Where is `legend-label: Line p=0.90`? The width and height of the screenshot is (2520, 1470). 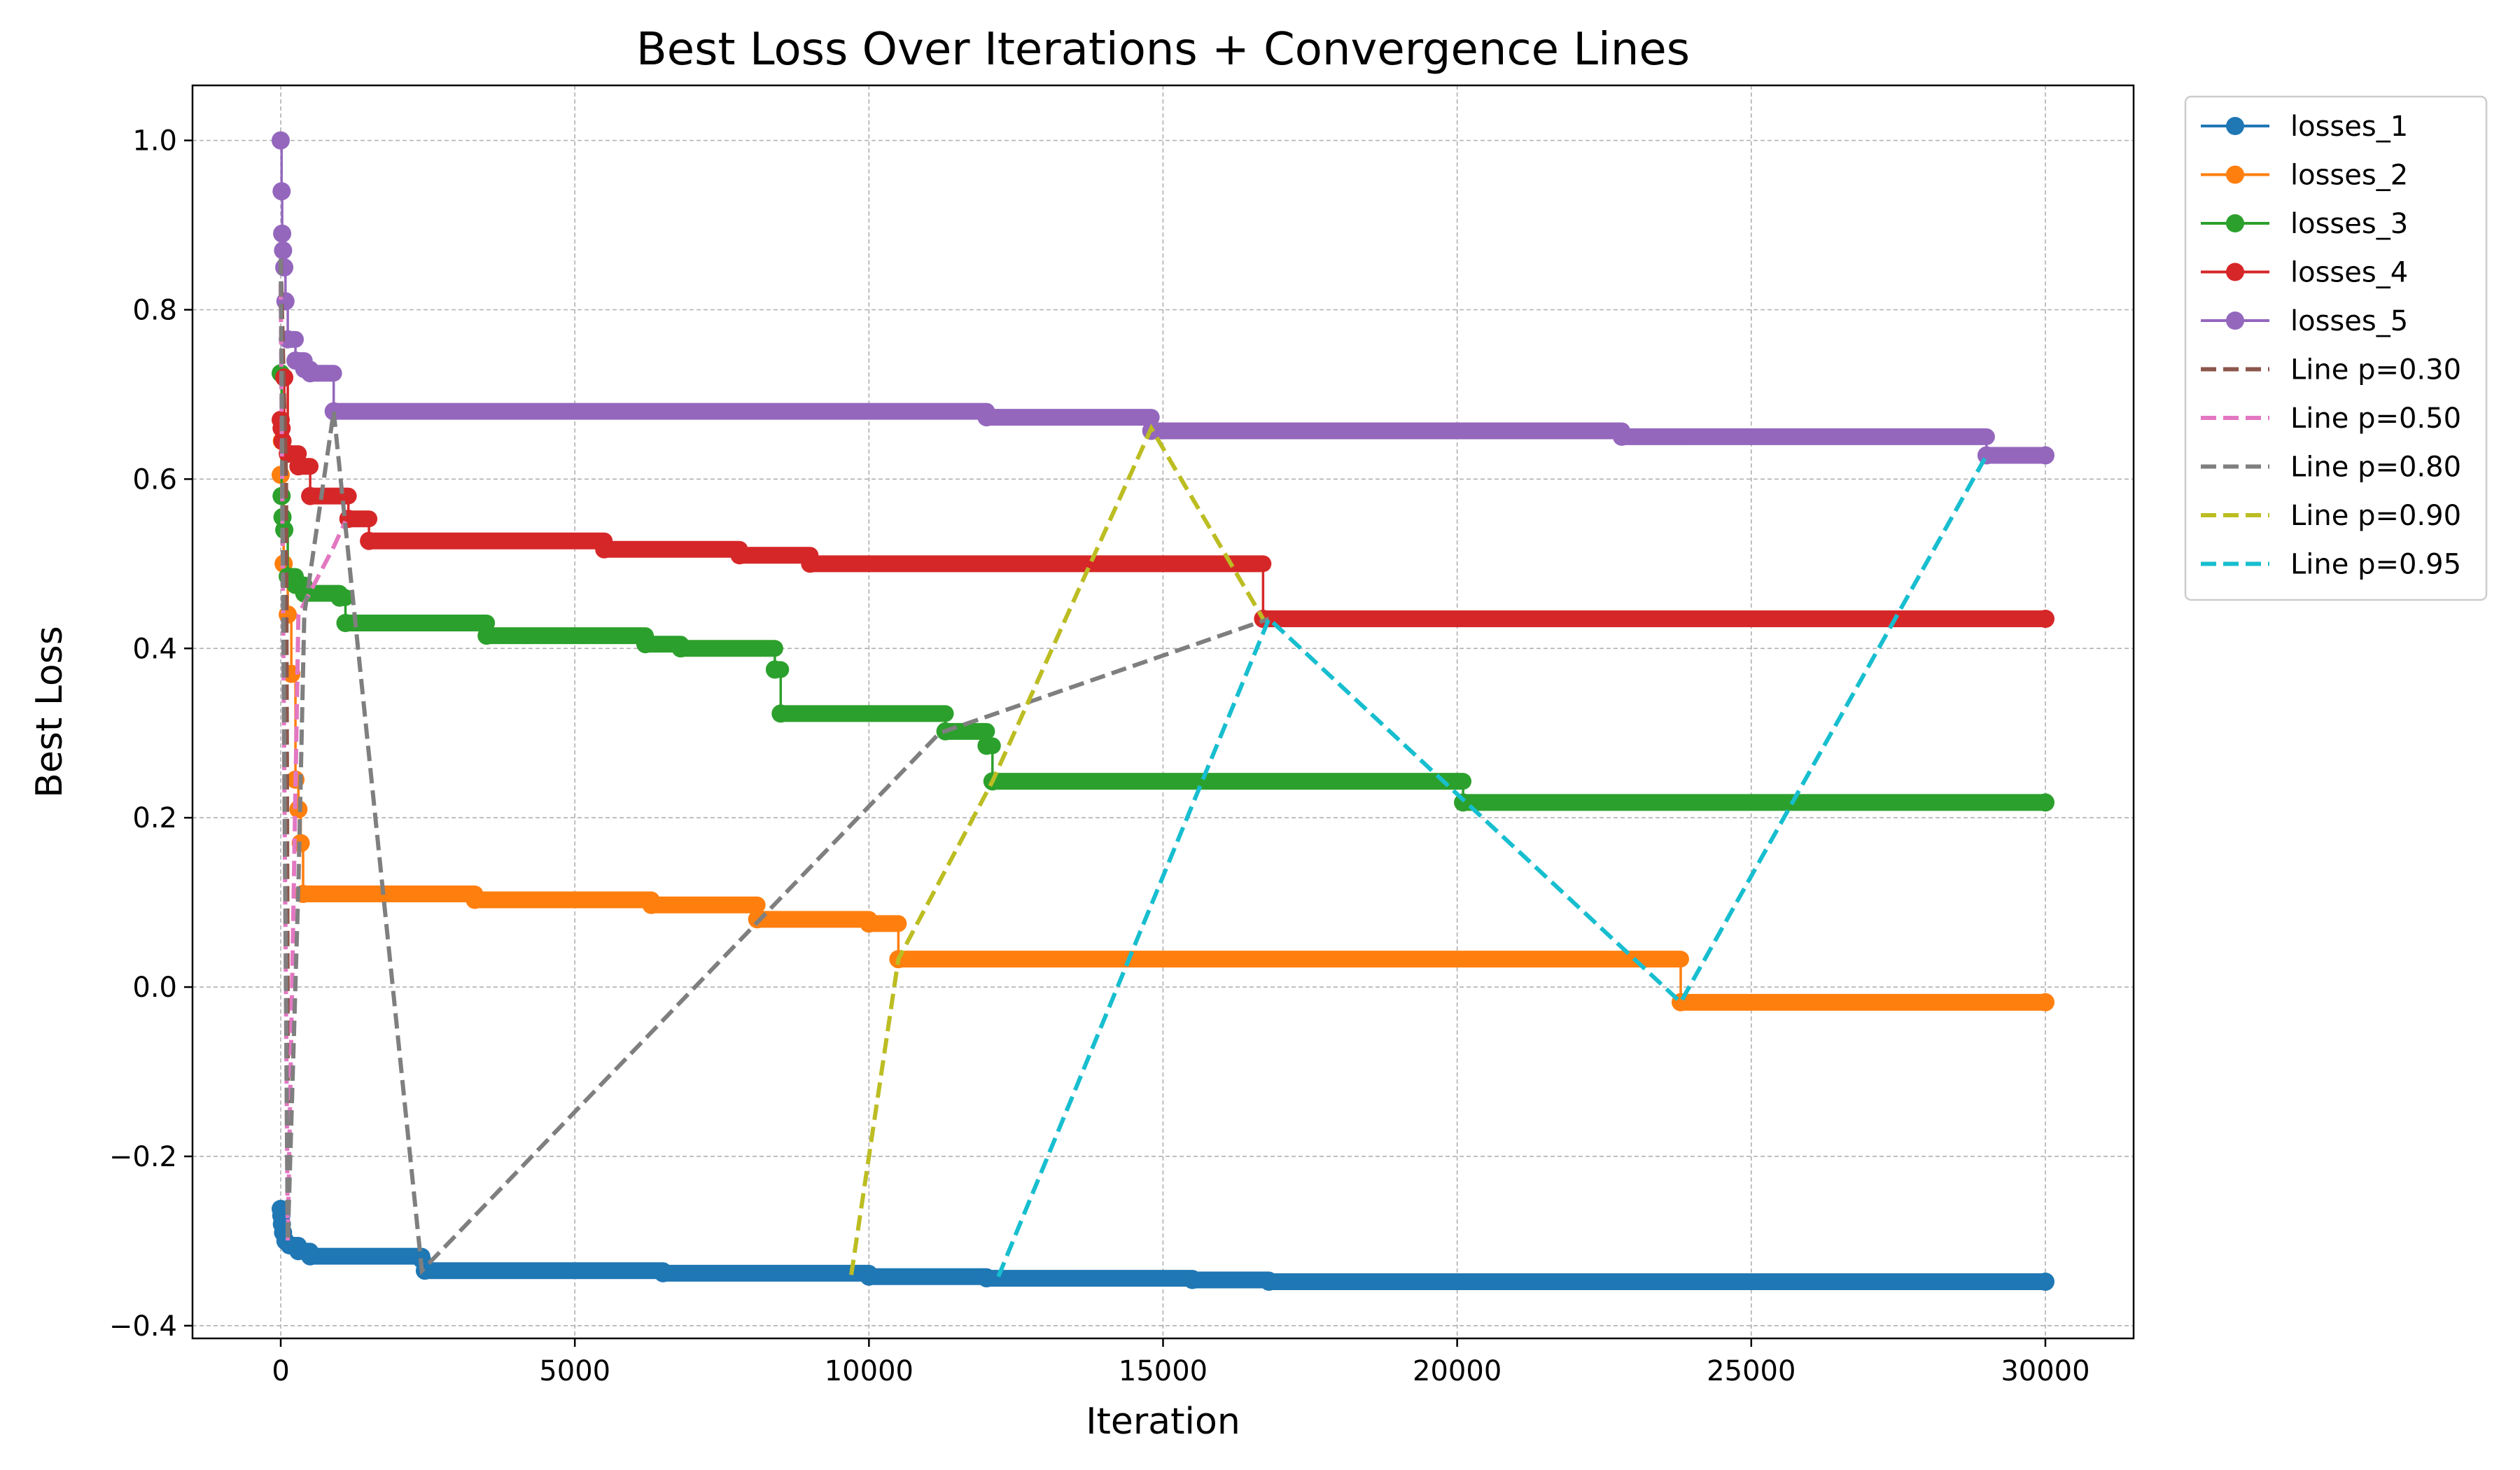
legend-label: Line p=0.90 is located at coordinates (2375, 516).